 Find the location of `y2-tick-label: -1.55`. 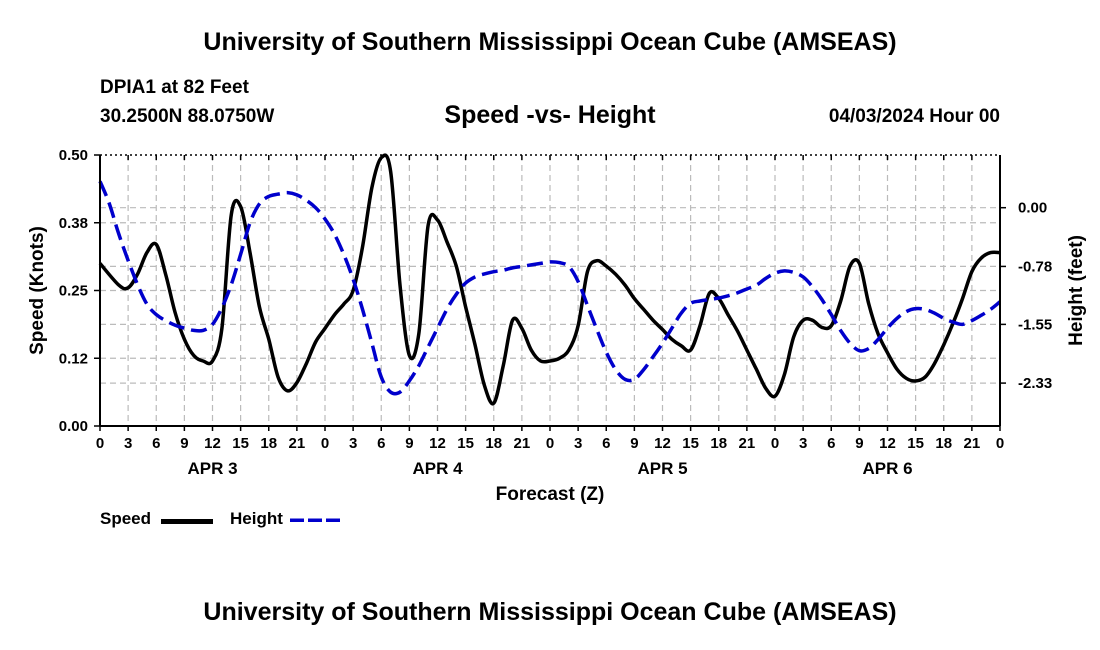

y2-tick-label: -1.55 is located at coordinates (1035, 324).